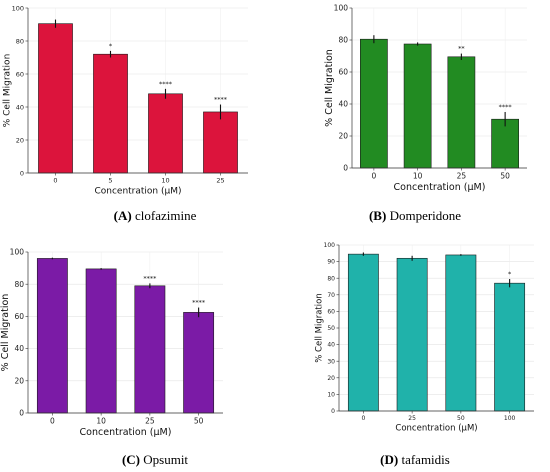 The image size is (550, 472). What do you see at coordinates (331, 328) in the screenshot?
I see `y-tick-label: 50` at bounding box center [331, 328].